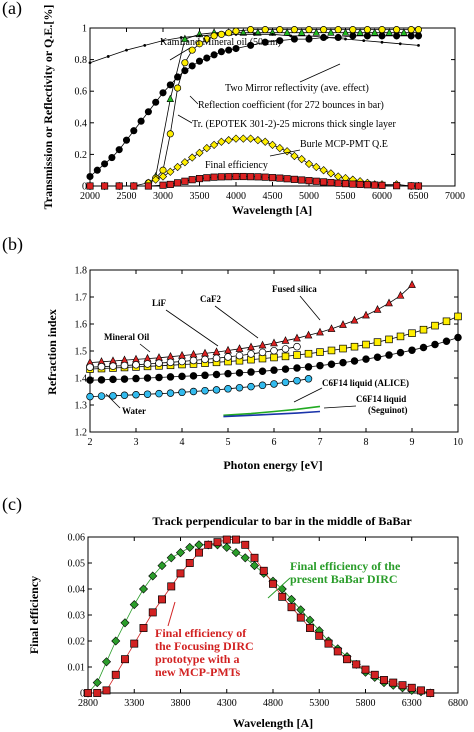 The width and height of the screenshot is (474, 732). Describe the element at coordinates (81, 406) in the screenshot. I see `y-tick-label-b-1: 1.3` at that location.